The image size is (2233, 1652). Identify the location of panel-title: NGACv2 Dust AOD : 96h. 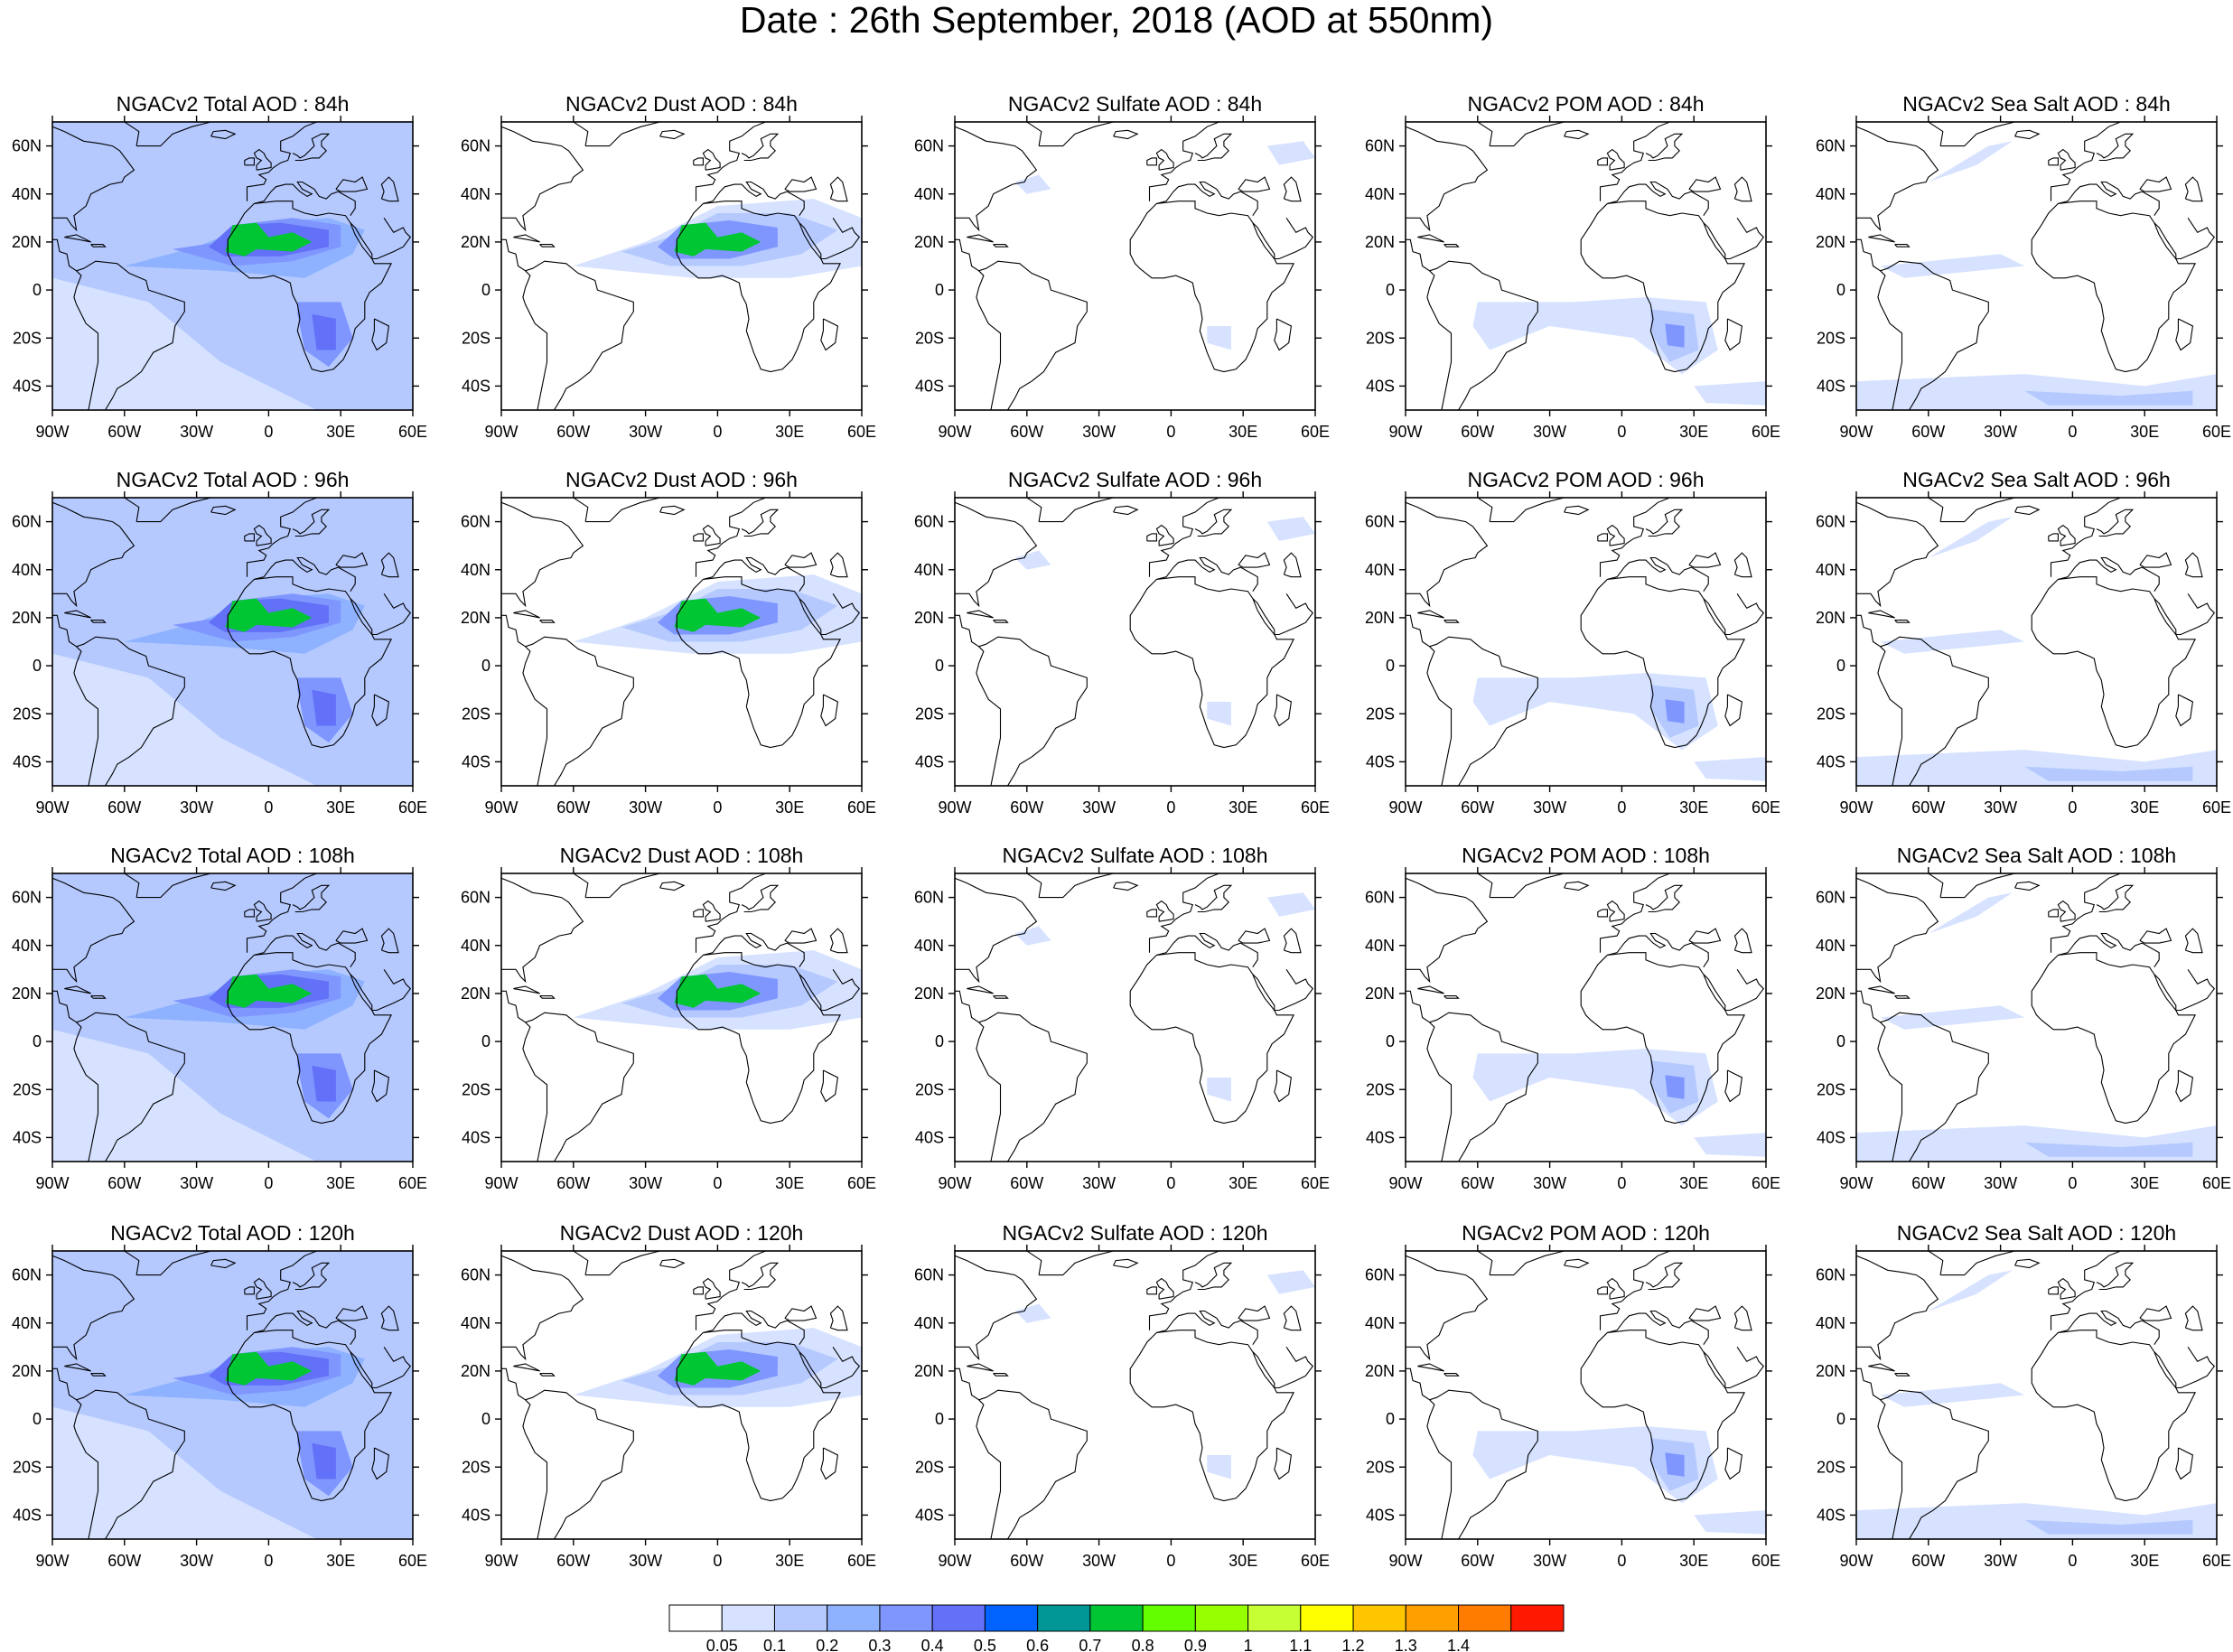
(681, 479).